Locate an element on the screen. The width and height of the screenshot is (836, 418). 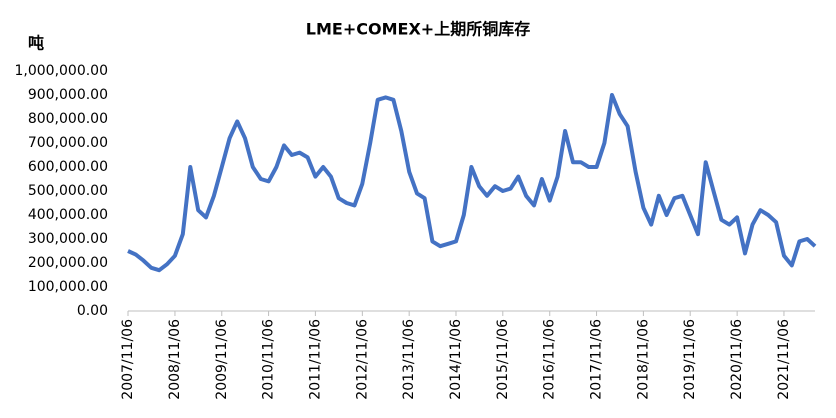
x-tick-label: 2011/11/06 is located at coordinates (315, 359).